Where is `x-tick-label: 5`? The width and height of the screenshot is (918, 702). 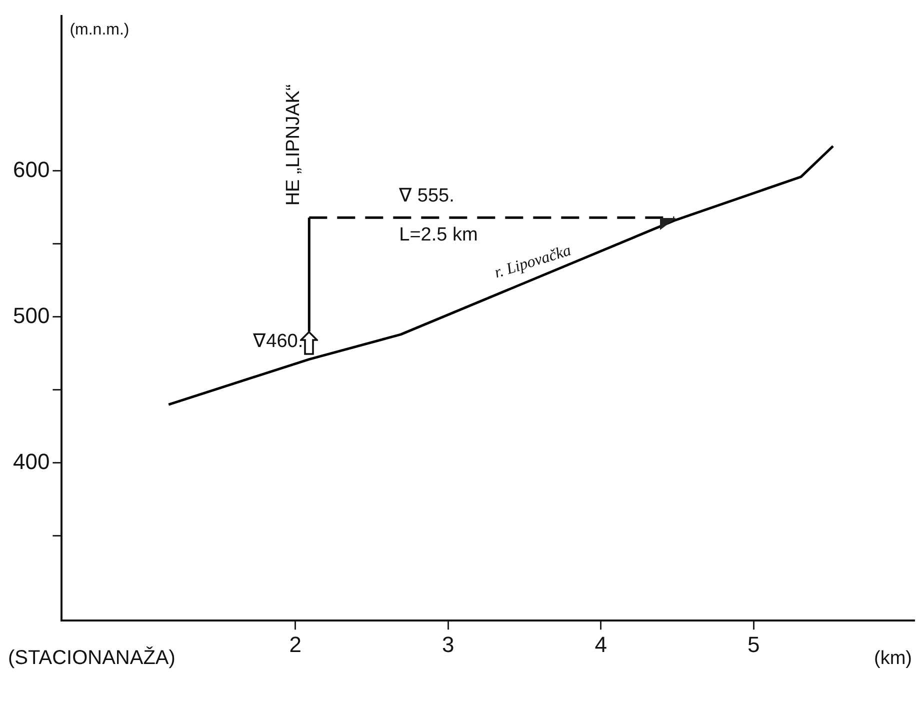 x-tick-label: 5 is located at coordinates (753, 644).